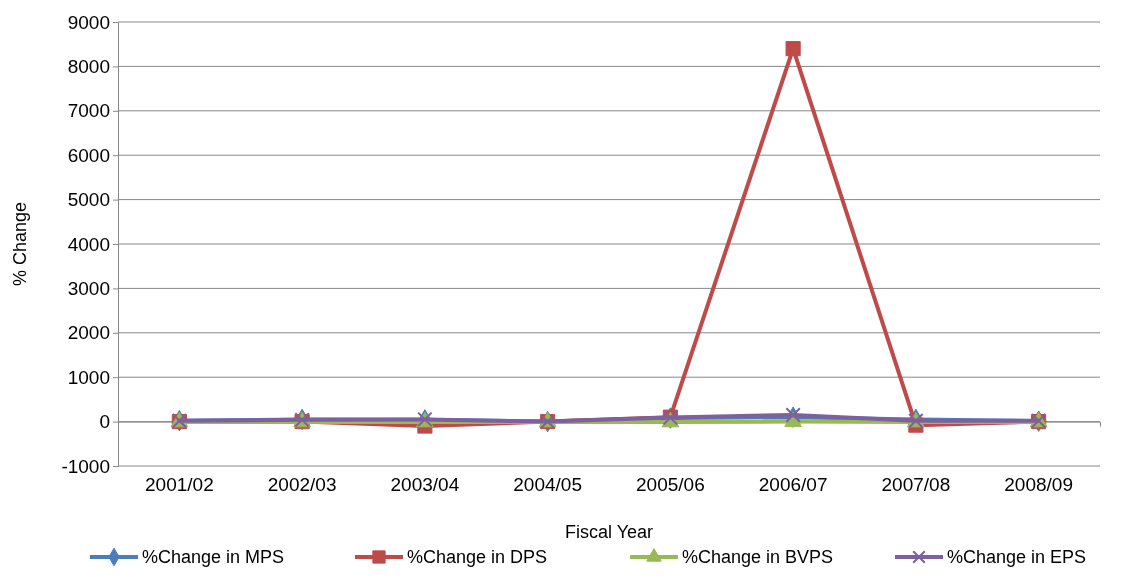 Image resolution: width=1122 pixels, height=579 pixels. Describe the element at coordinates (85, 466) in the screenshot. I see `y-tick-label: -1000` at that location.